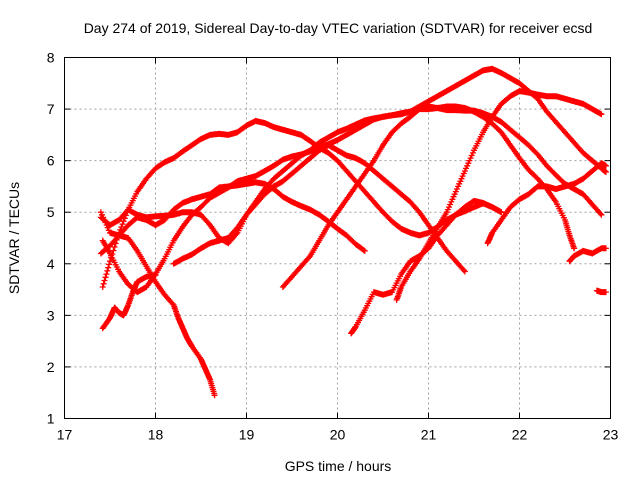  What do you see at coordinates (51, 58) in the screenshot?
I see `y-tick-label: 8` at bounding box center [51, 58].